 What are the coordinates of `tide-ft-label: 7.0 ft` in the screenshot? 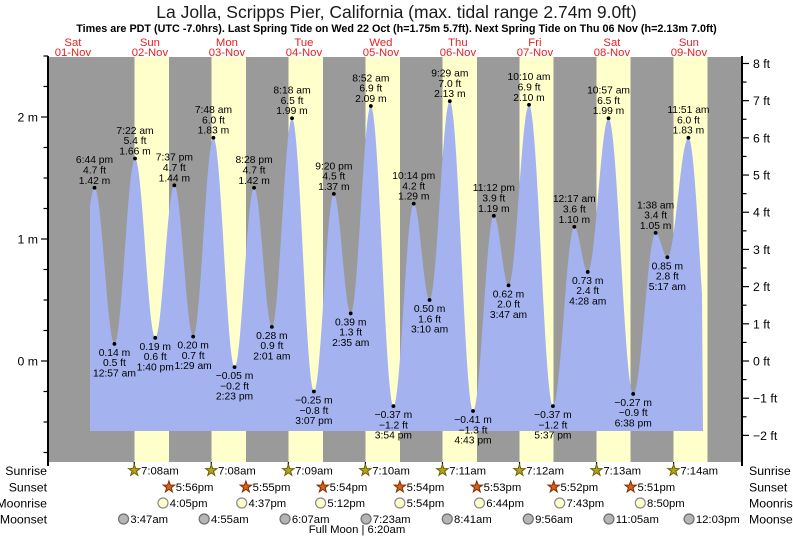 It's located at (449, 84).